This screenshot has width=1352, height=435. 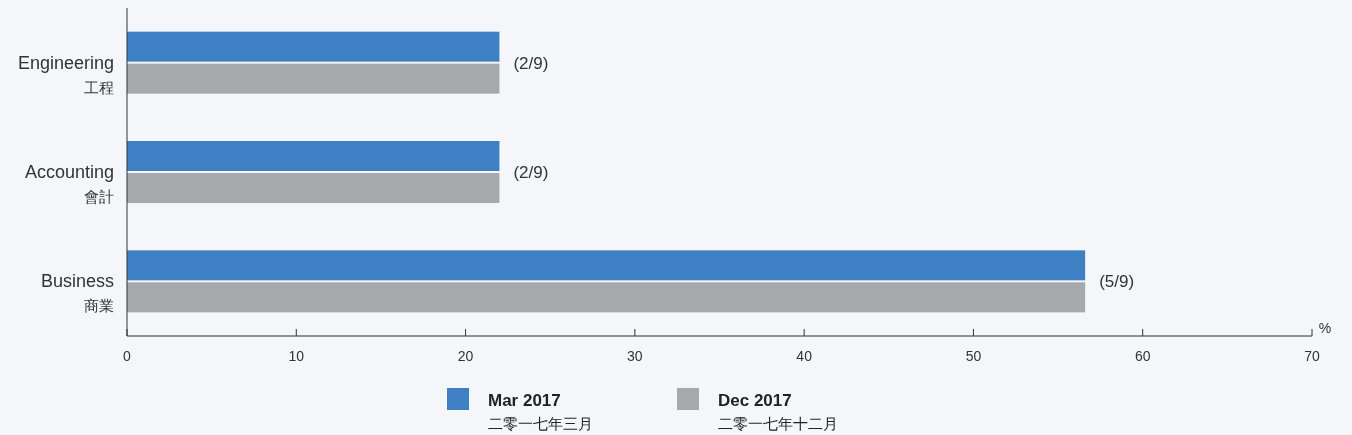 What do you see at coordinates (77, 293) in the screenshot?
I see `y-tick-label: Business 商業` at bounding box center [77, 293].